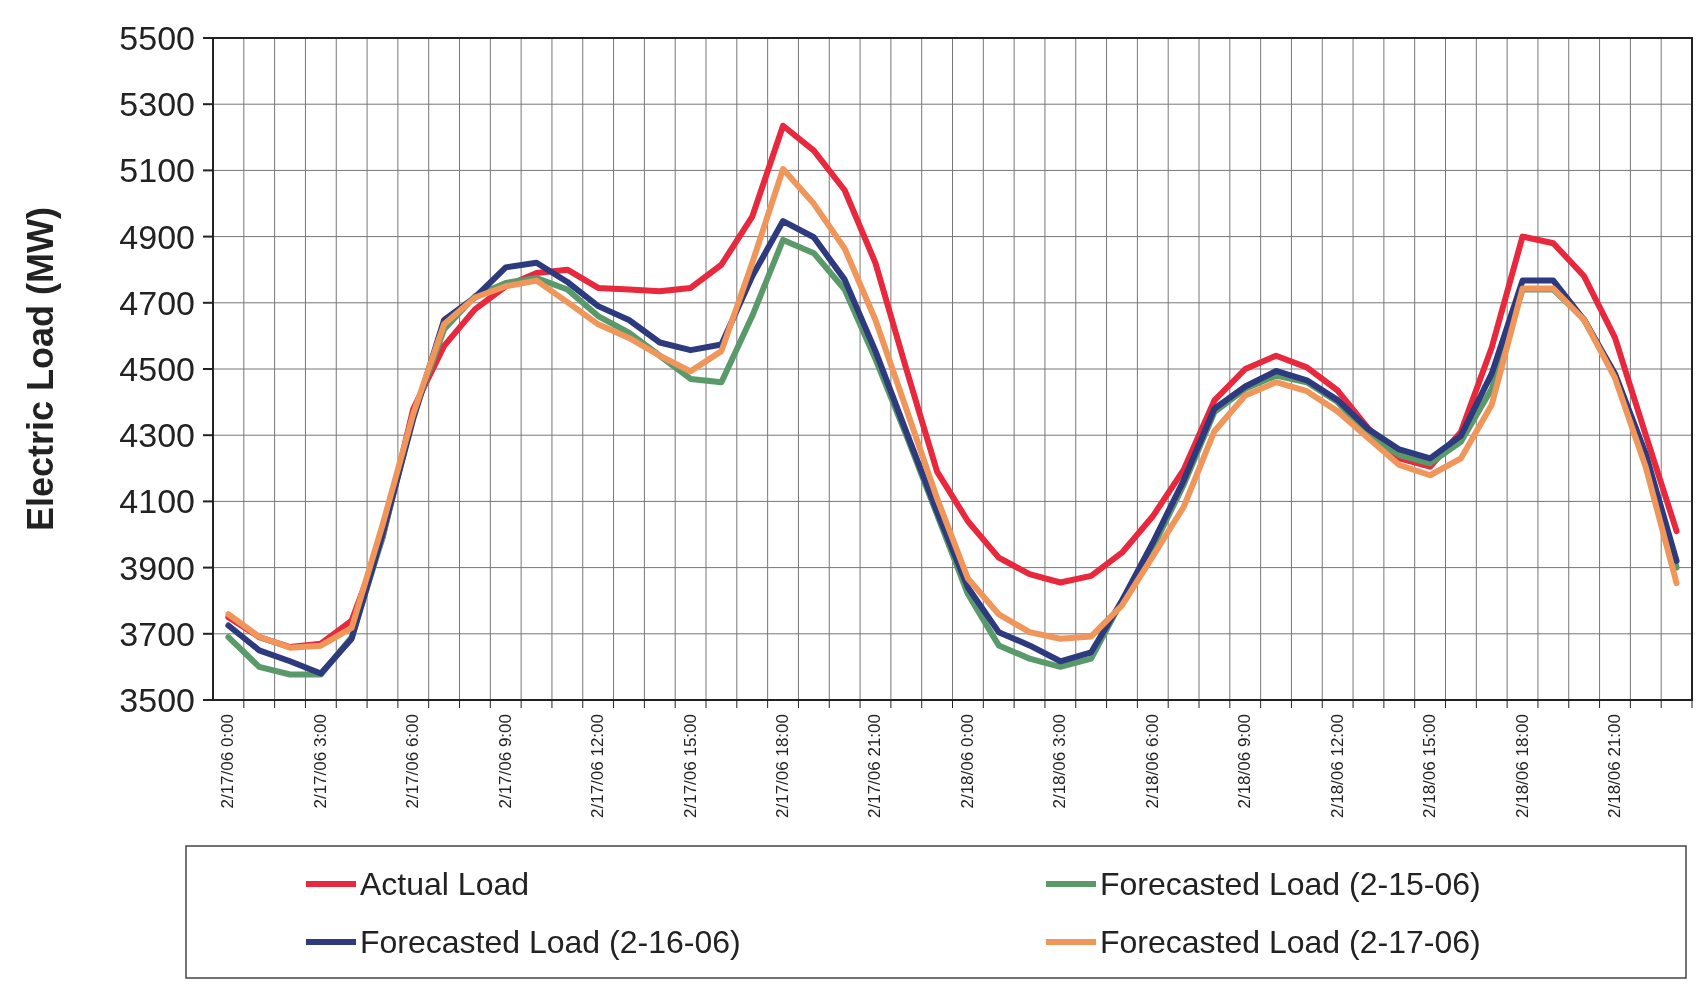 Image resolution: width=1702 pixels, height=993 pixels. Describe the element at coordinates (413, 761) in the screenshot. I see `x-tick-label: 2/17/06 6:00` at that location.